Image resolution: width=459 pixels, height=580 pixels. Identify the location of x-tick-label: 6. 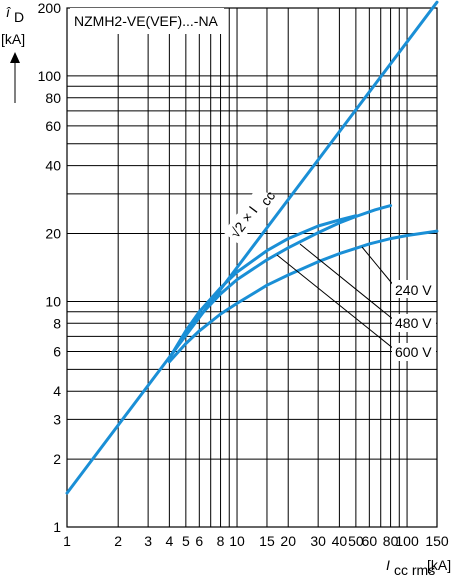
(199, 541).